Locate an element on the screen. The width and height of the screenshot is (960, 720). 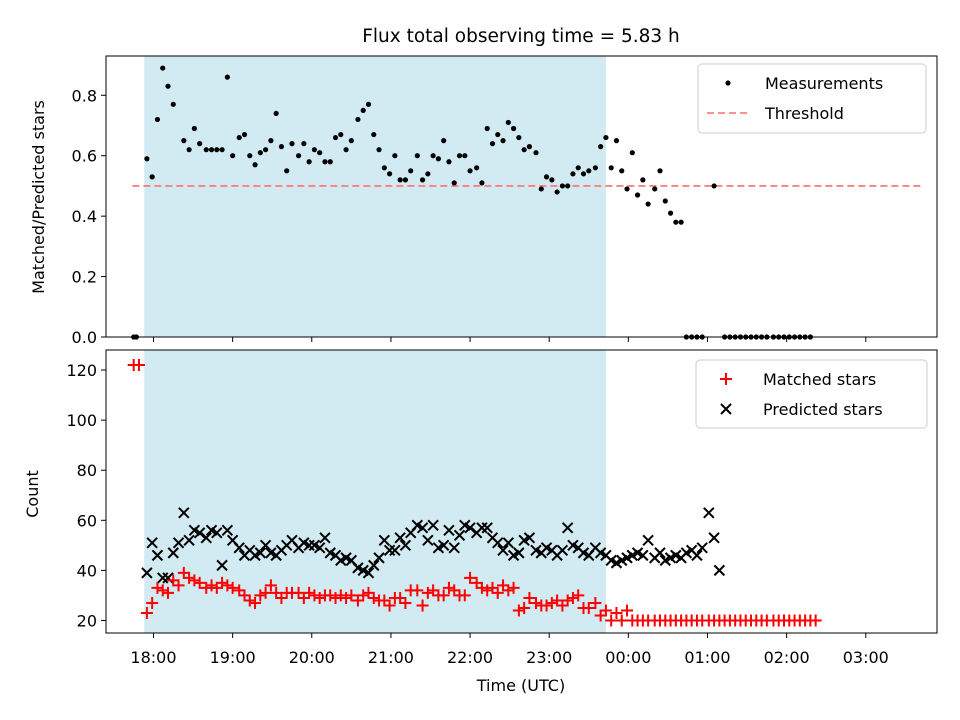
top-y-axis-label: Matched/Predicted stars is located at coordinates (38, 197).